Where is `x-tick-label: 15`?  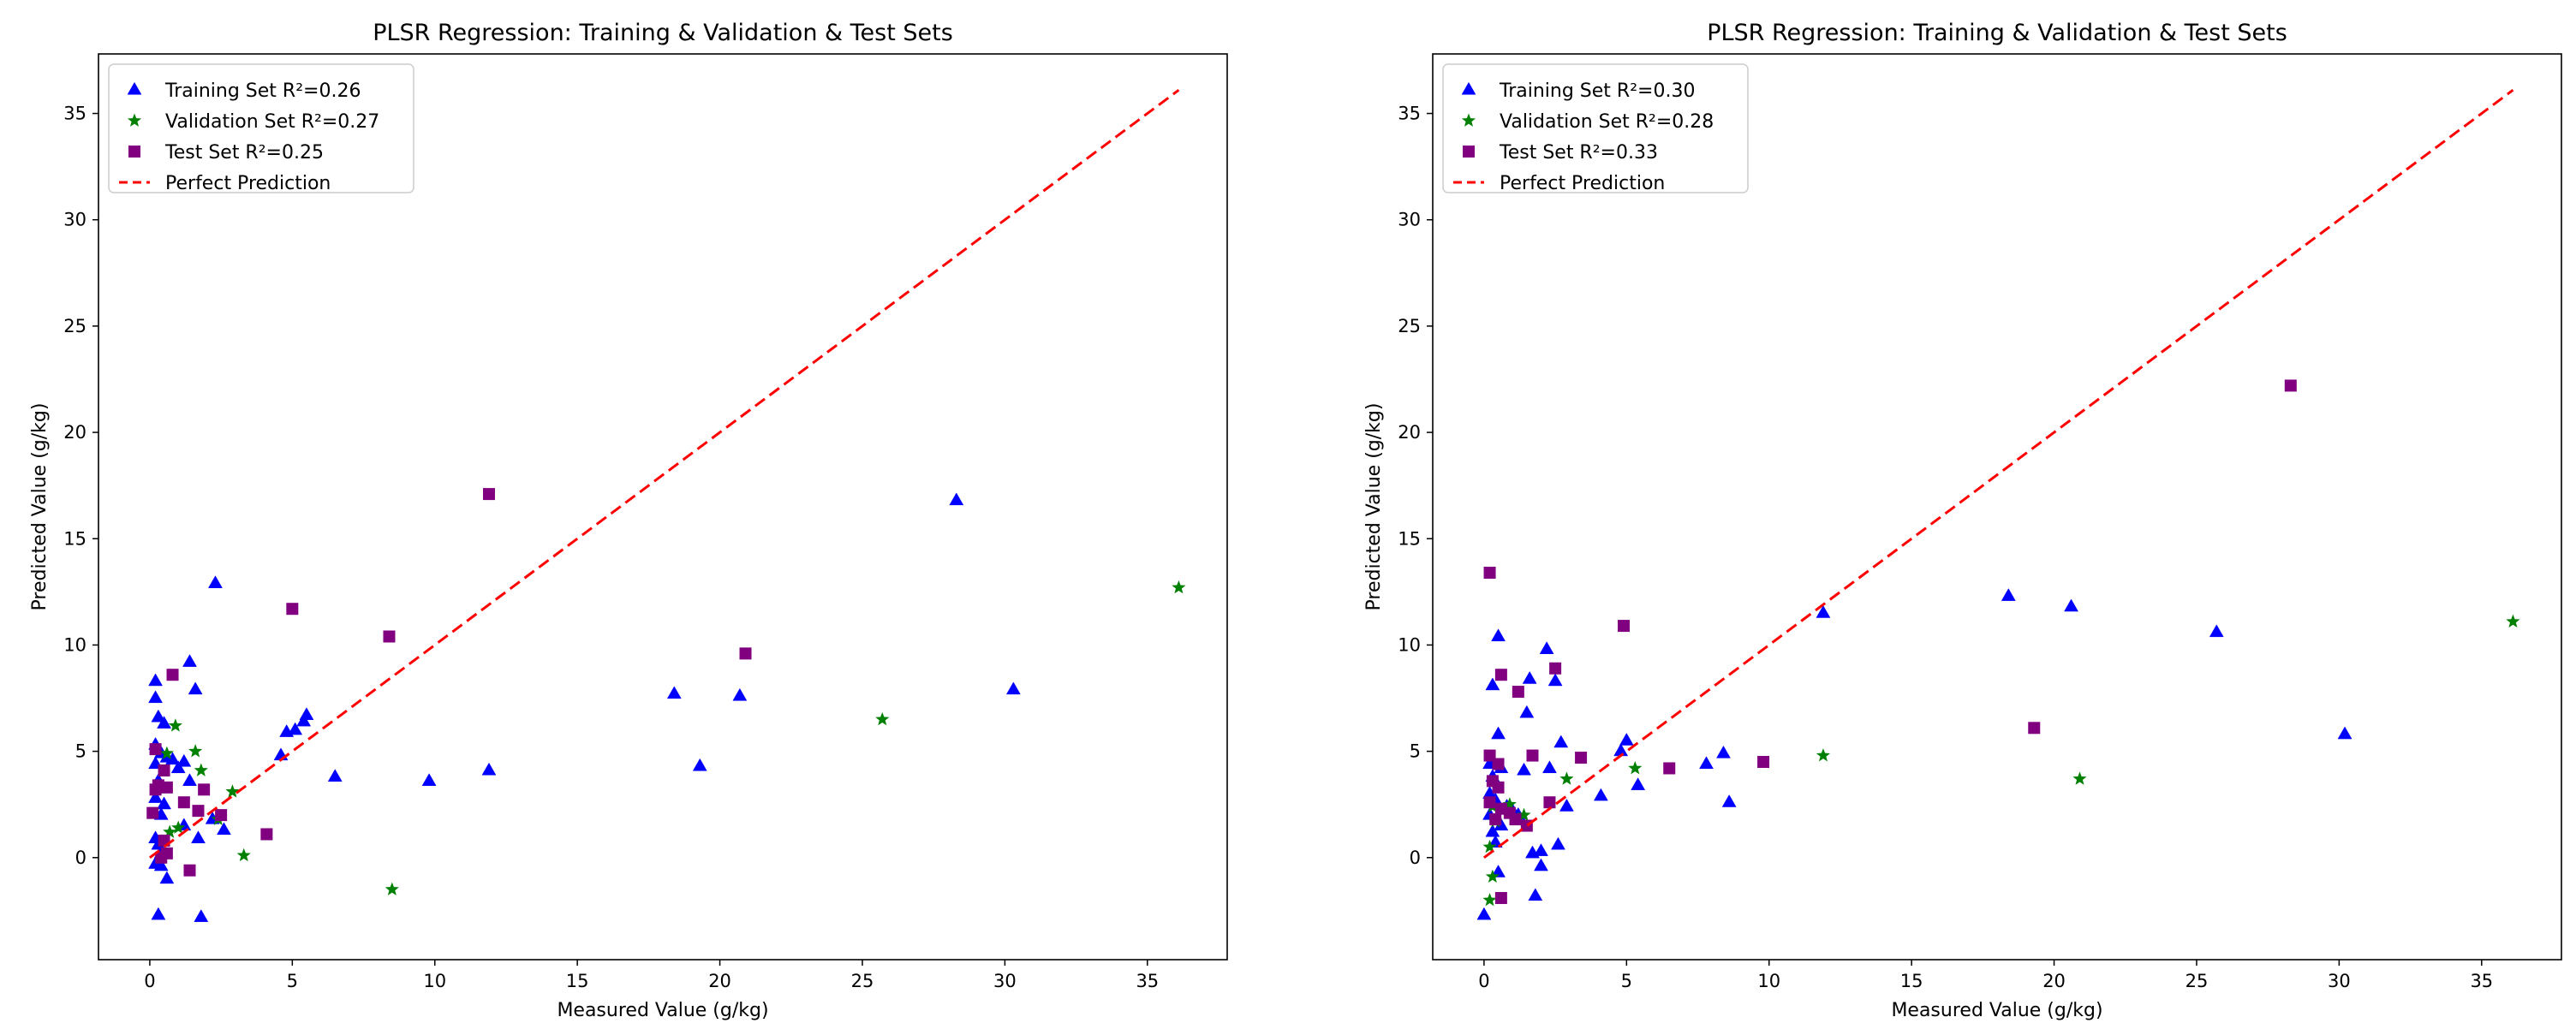
x-tick-label: 15 is located at coordinates (1912, 981).